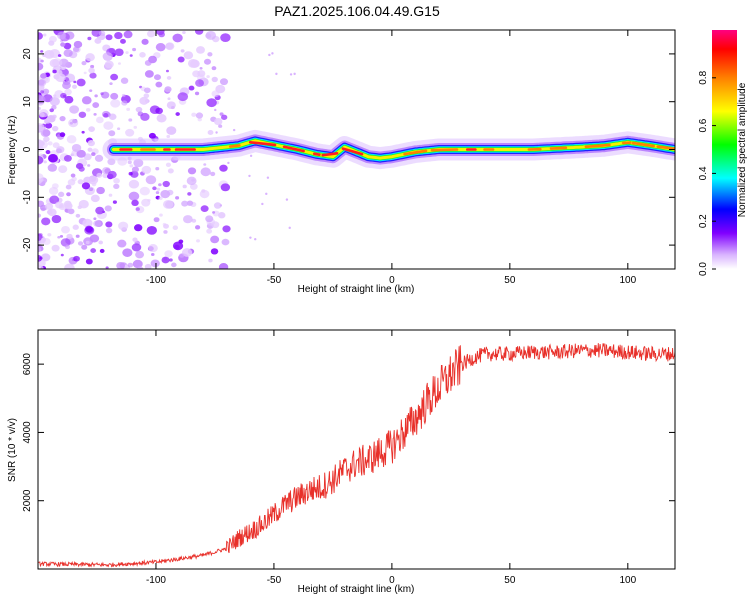  What do you see at coordinates (742, 149) in the screenshot?
I see `colorbar-label: Normalized spectral amplitude` at bounding box center [742, 149].